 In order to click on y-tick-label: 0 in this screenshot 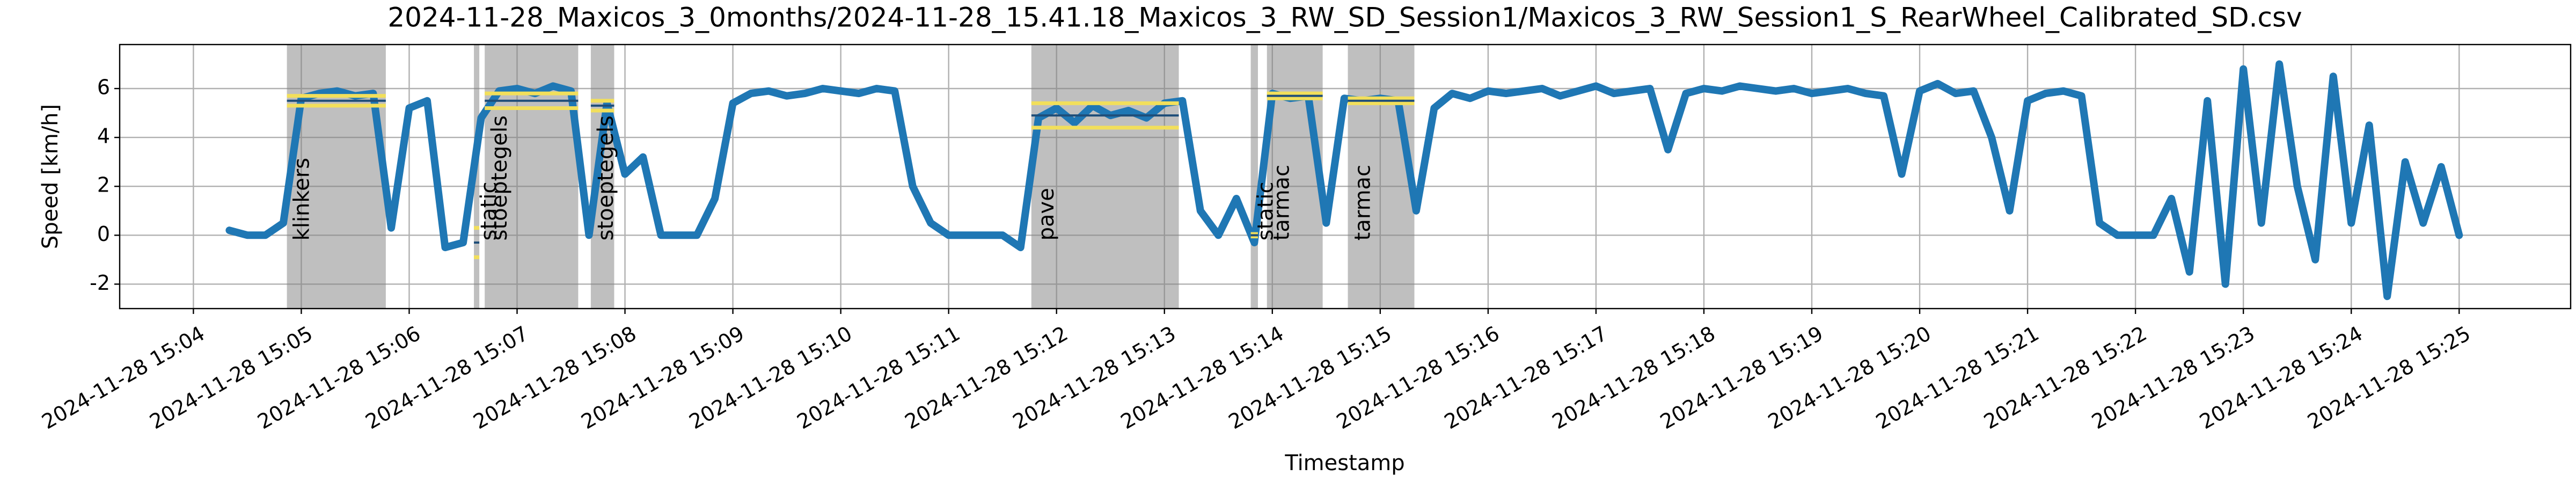, I will do `click(103, 234)`.